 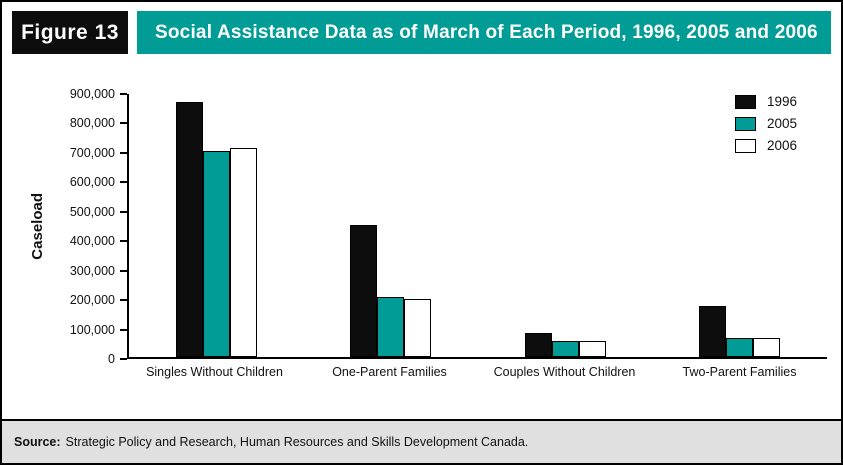 What do you see at coordinates (92, 270) in the screenshot?
I see `y-tick-label: 300,000` at bounding box center [92, 270].